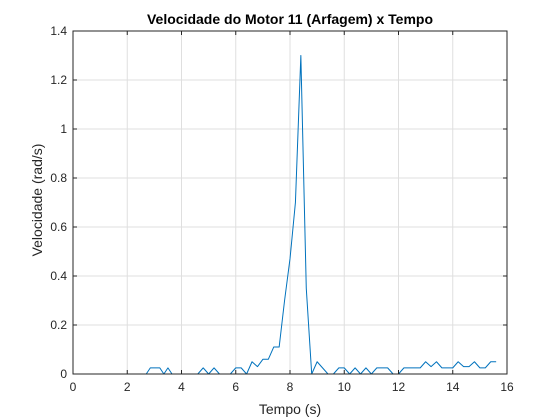 The height and width of the screenshot is (420, 560). What do you see at coordinates (63, 129) in the screenshot?
I see `y-tick-label: 1` at bounding box center [63, 129].